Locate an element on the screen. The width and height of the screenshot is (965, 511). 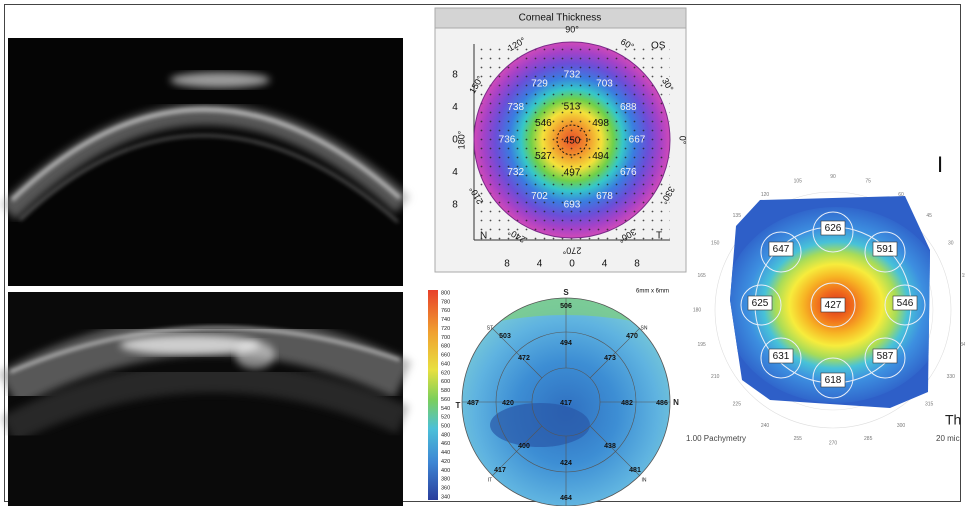
sector-value: 503 is located at coordinates (505, 336).